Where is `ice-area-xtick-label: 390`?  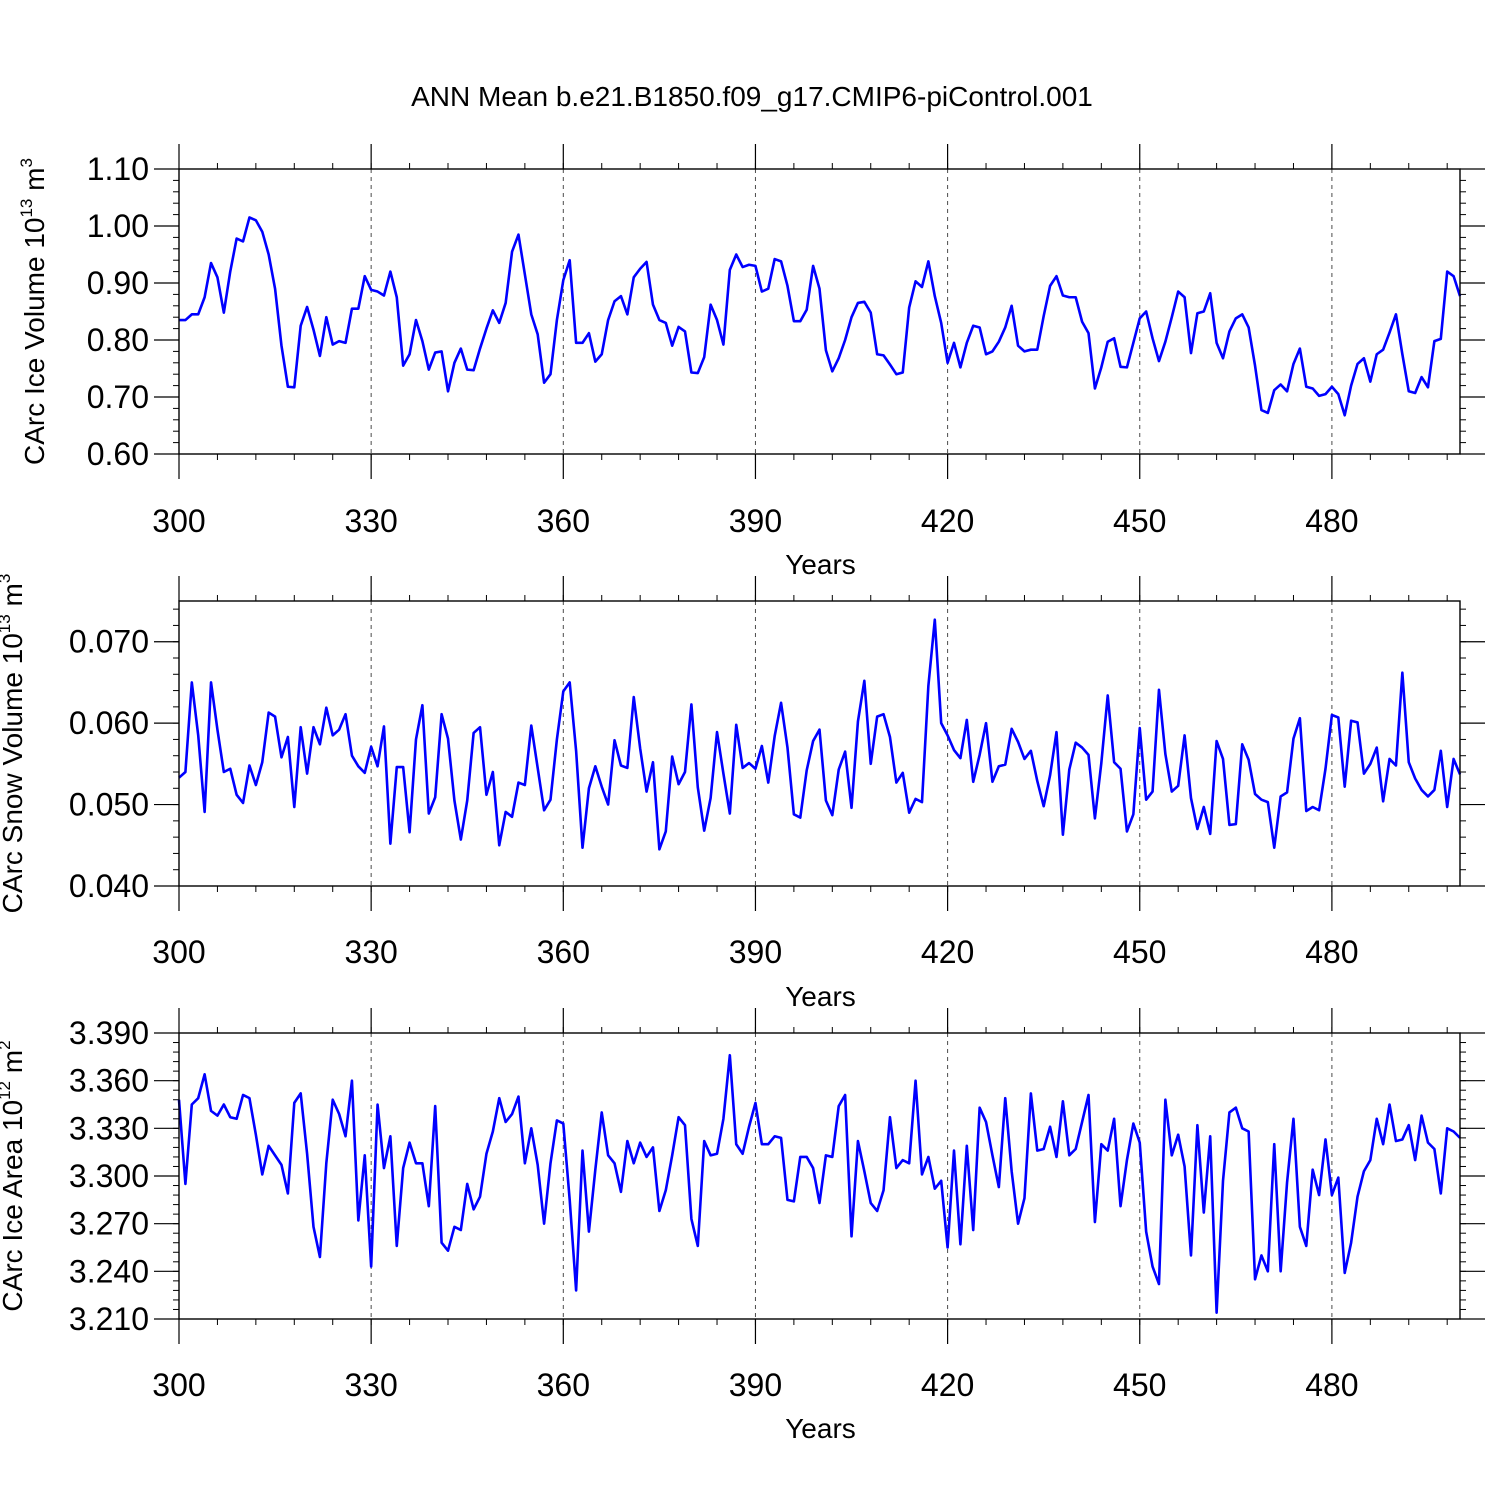
ice-area-xtick-label: 390 is located at coordinates (755, 1385).